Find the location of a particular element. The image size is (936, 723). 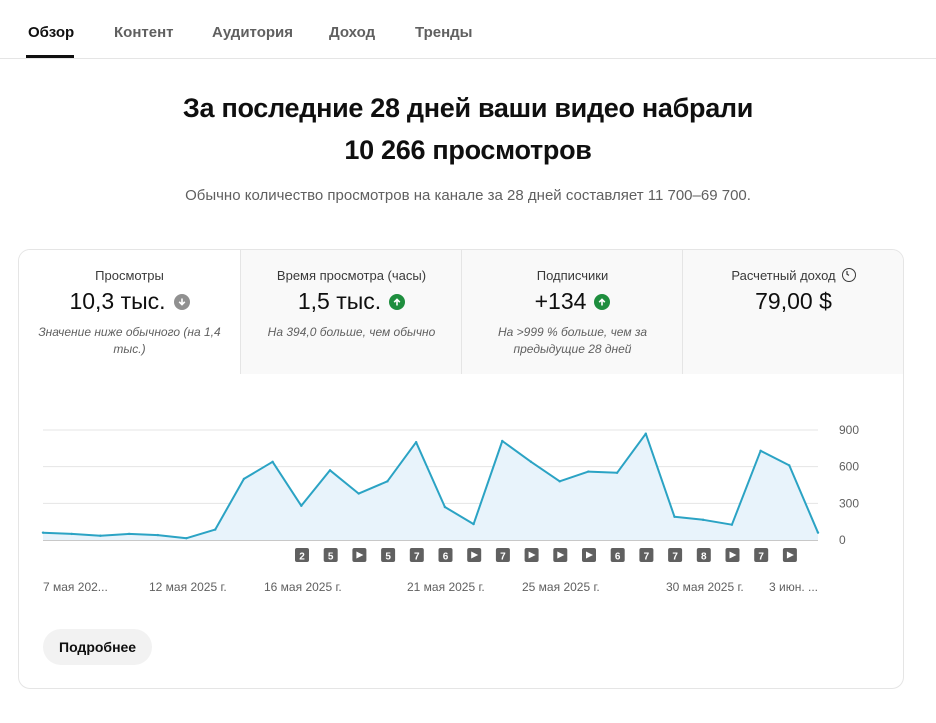

x-tick-label: 30 мая 2025 г. is located at coordinates (705, 587).